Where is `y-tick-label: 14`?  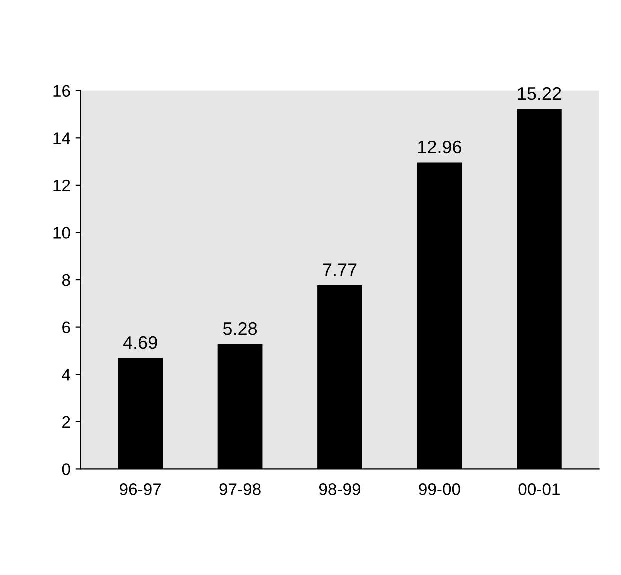
y-tick-label: 14 is located at coordinates (62, 138).